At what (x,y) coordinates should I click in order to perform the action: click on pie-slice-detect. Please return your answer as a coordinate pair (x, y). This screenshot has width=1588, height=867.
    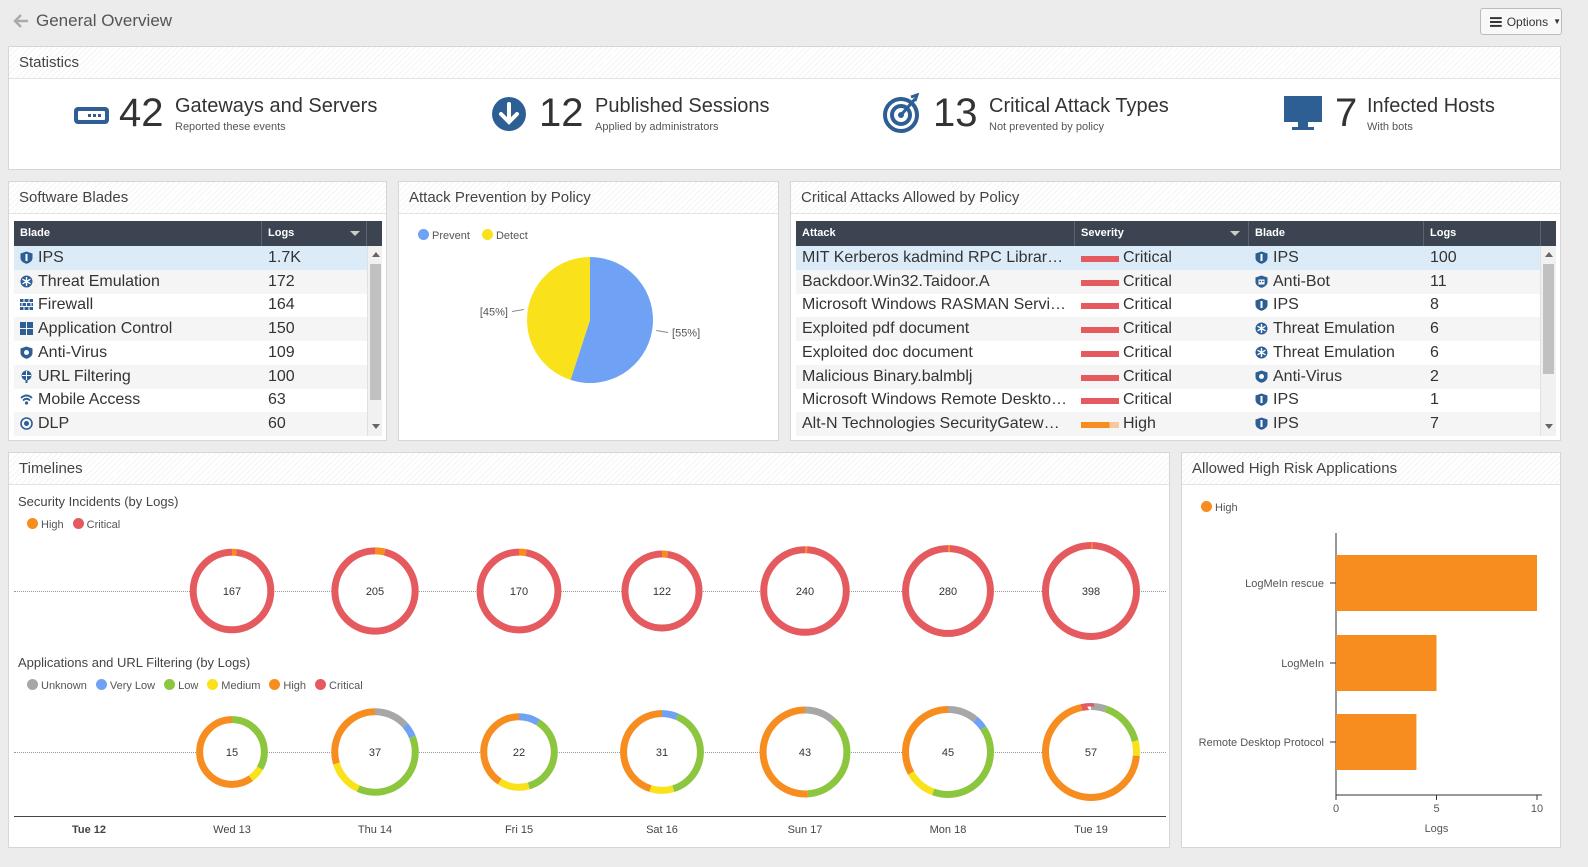
    Looking at the image, I should click on (558, 318).